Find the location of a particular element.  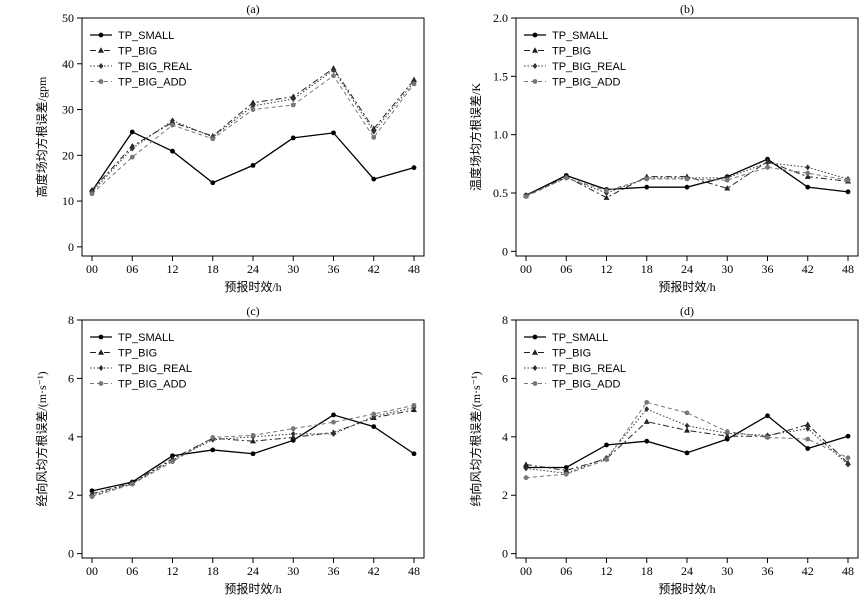

y-axis-label: 高度场均方根误差/gpm is located at coordinates (41, 136).